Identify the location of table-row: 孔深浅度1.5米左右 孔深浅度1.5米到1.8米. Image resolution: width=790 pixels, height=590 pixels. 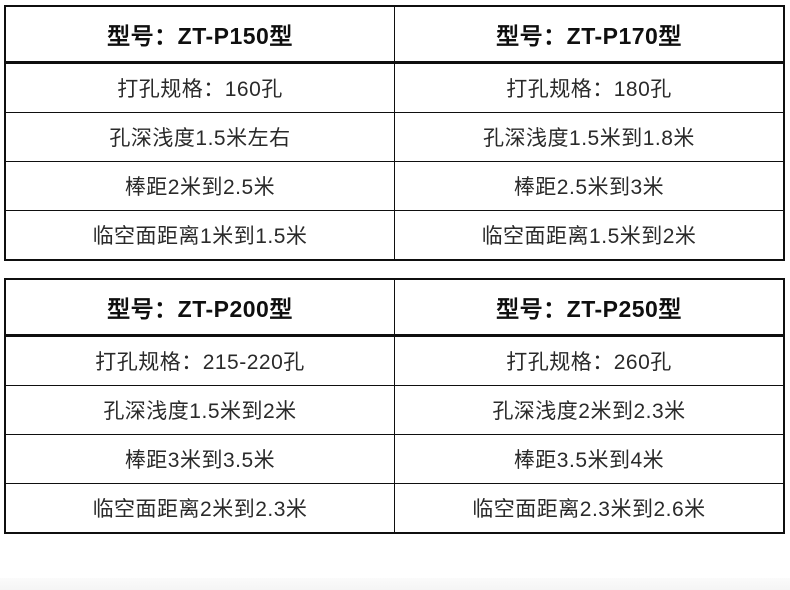
(394, 137).